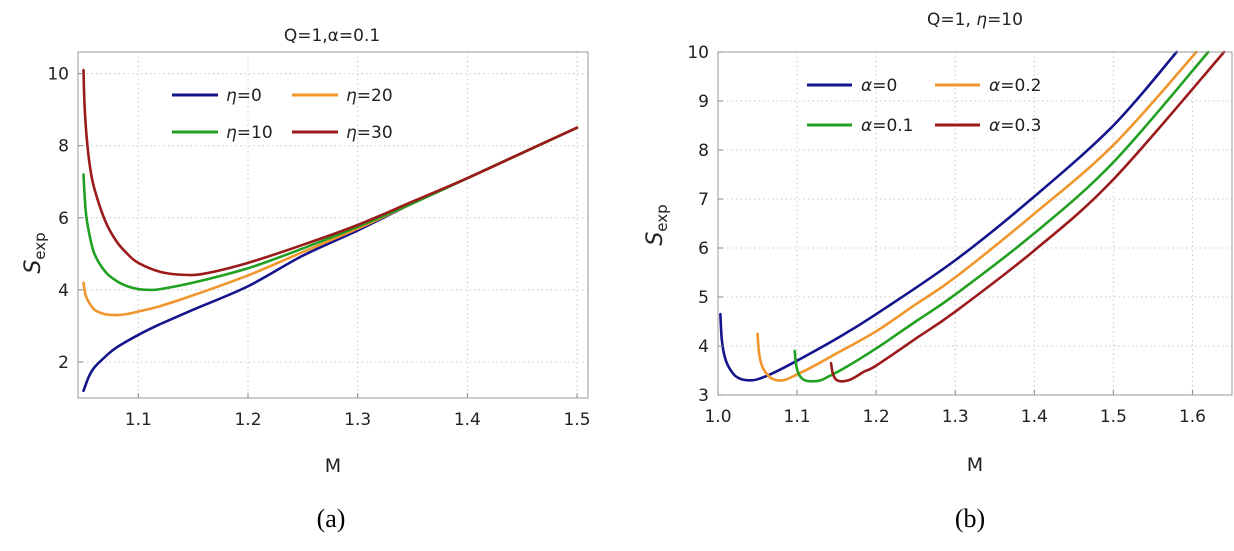  Describe the element at coordinates (1015, 126) in the screenshot. I see `legend-label-b-3: α=0.3` at that location.